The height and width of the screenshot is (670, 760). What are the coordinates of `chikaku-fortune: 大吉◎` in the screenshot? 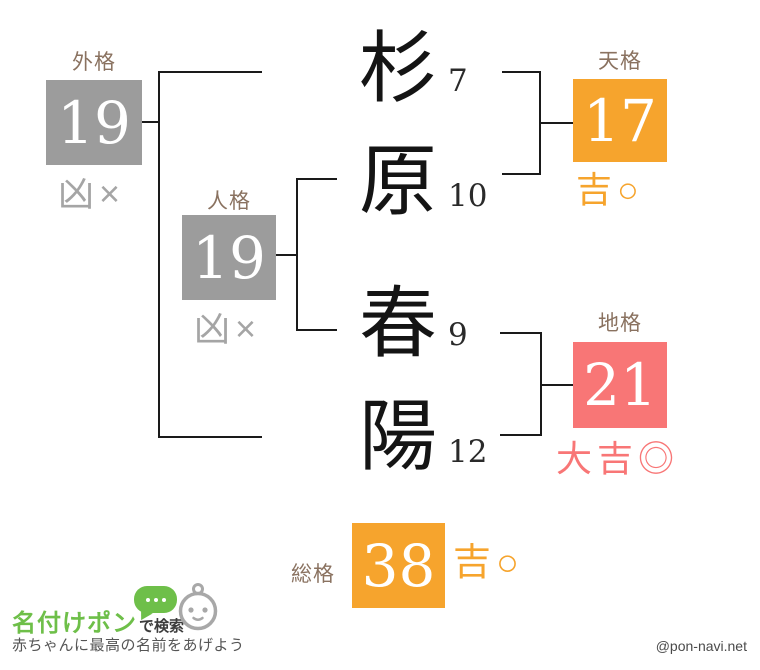 It's located at (618, 458).